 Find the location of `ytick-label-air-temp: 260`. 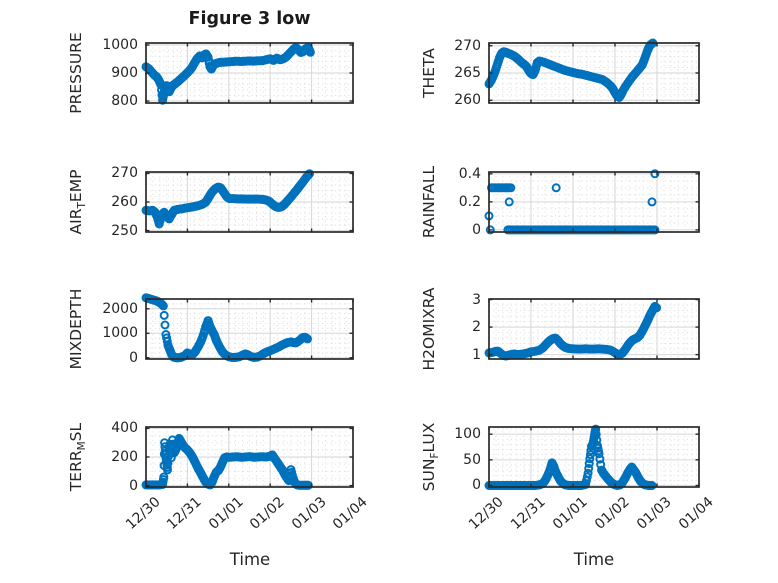

ytick-label-air-temp: 260 is located at coordinates (124, 202).